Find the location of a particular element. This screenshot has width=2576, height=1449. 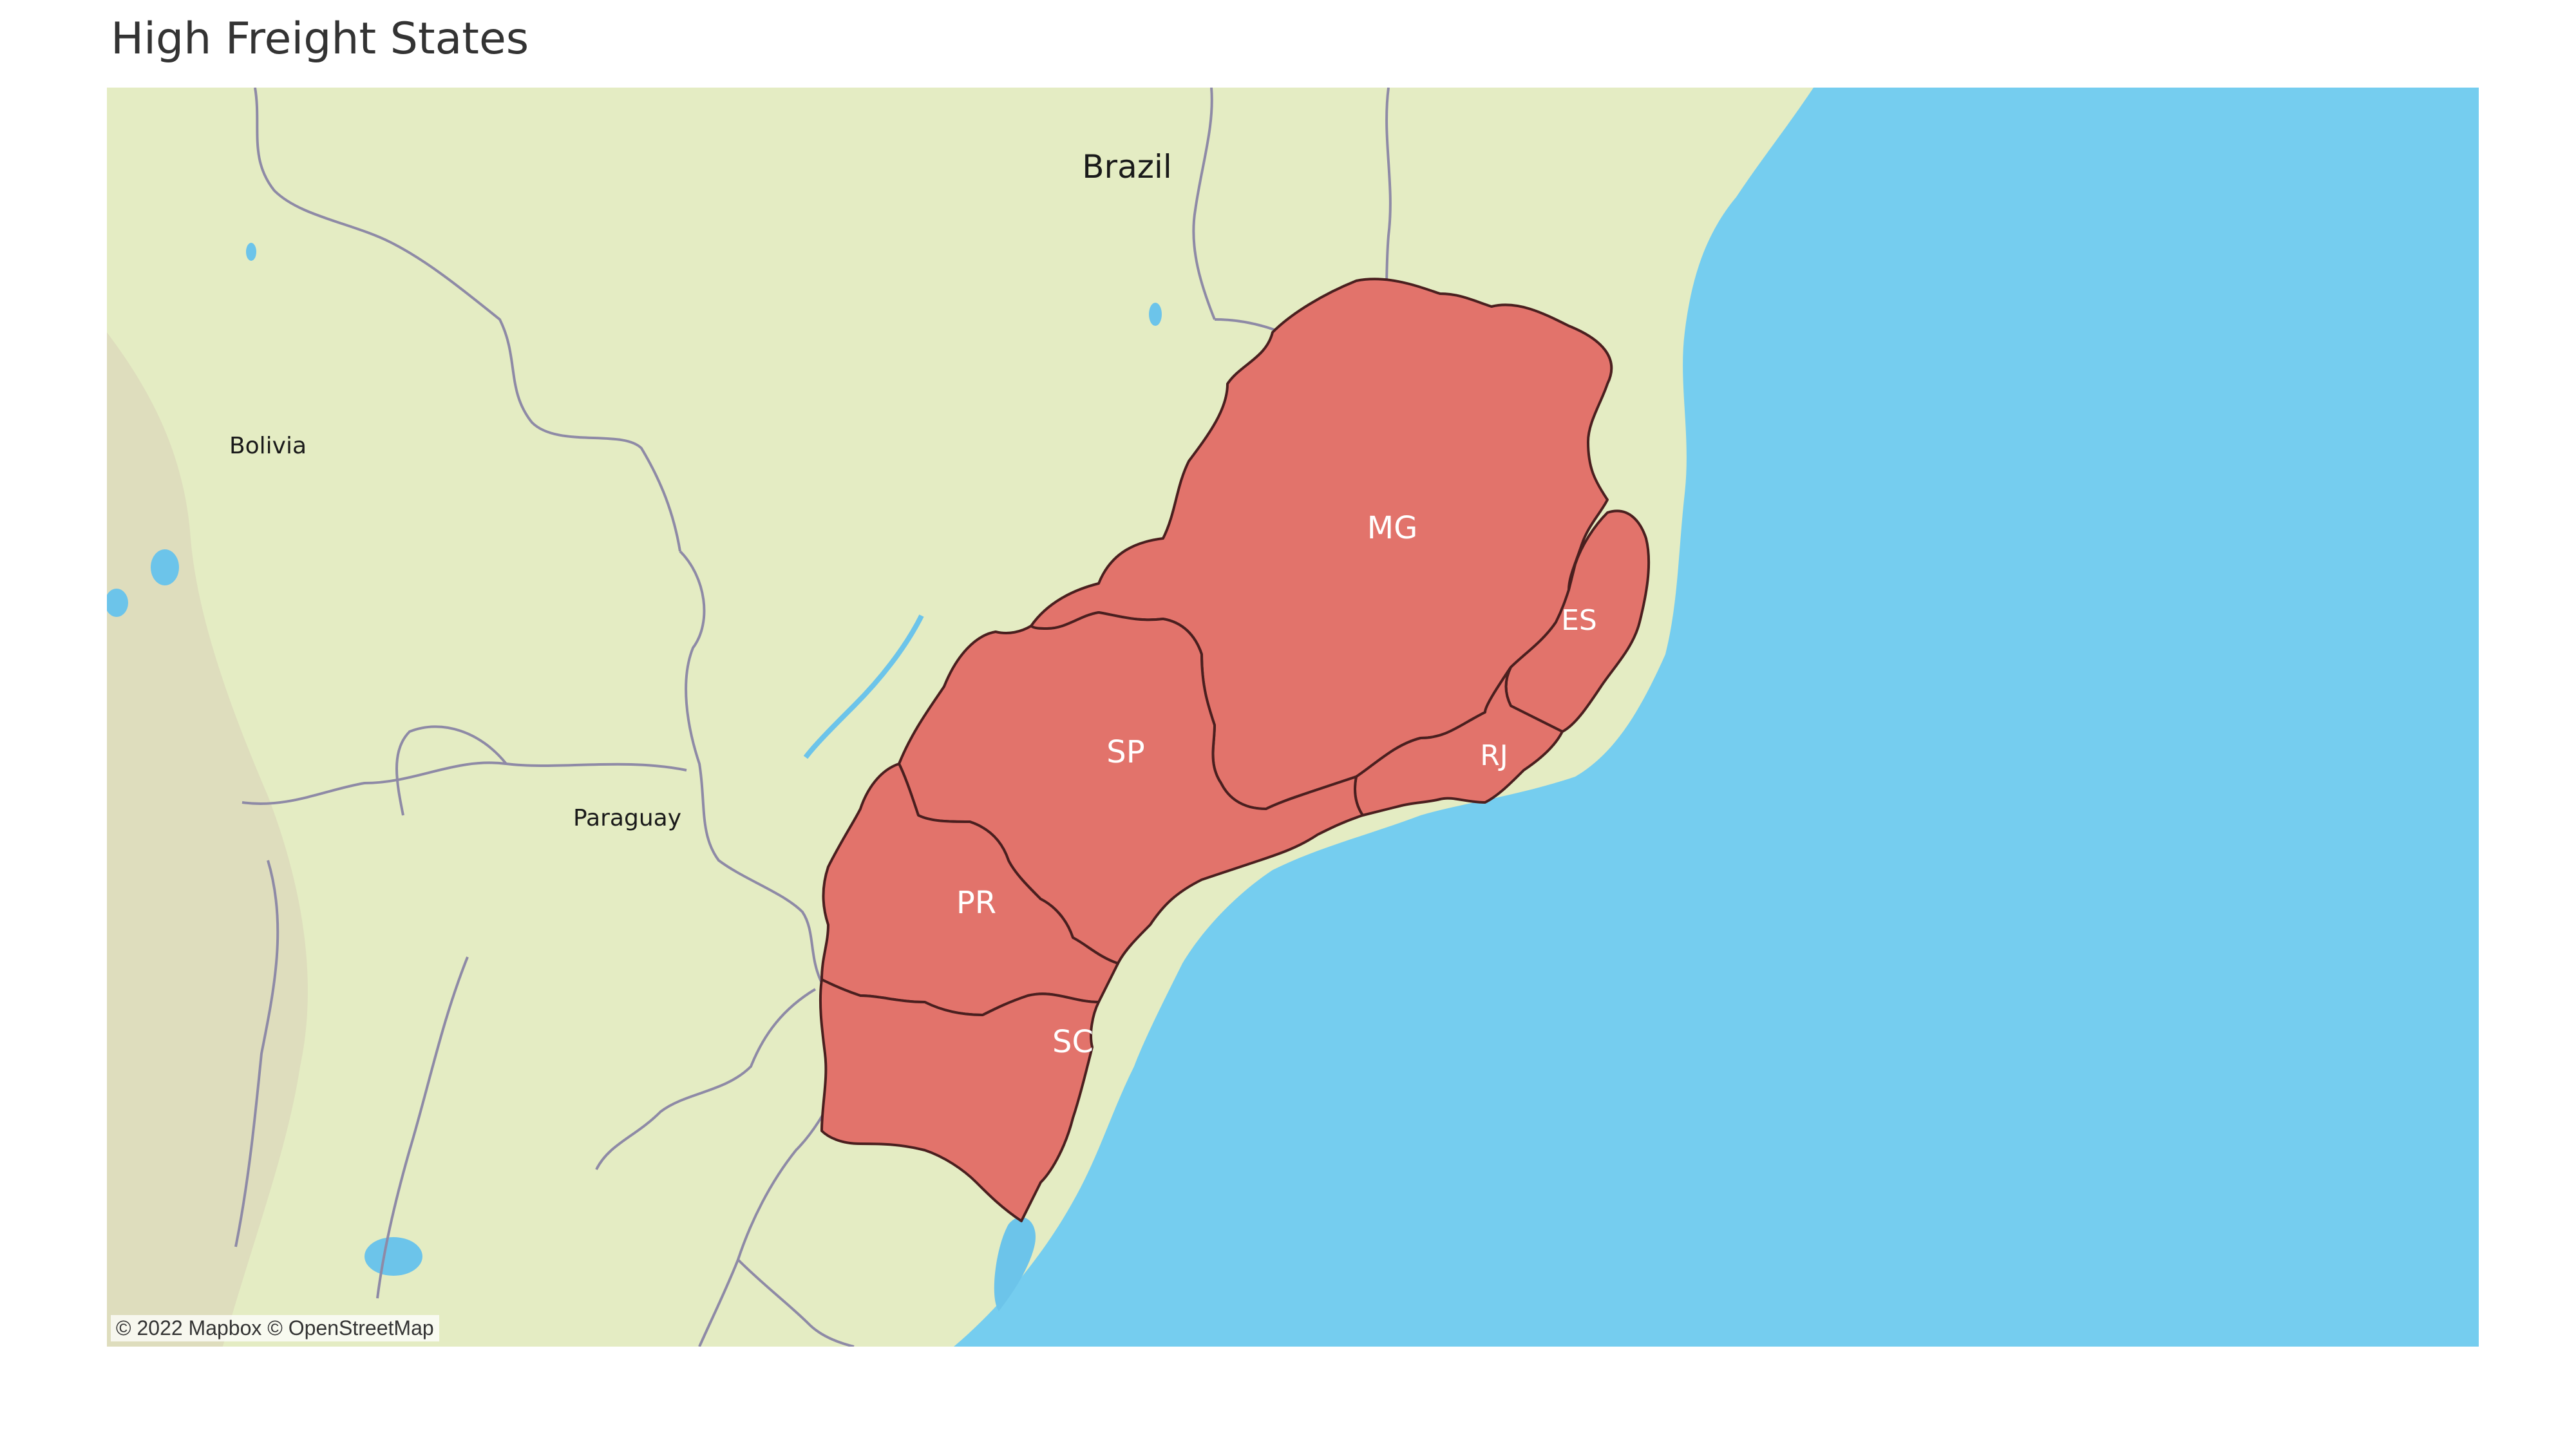

state-label-es: ES is located at coordinates (1579, 620).